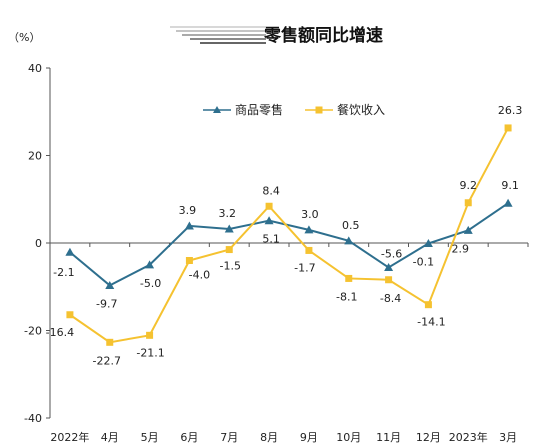 The width and height of the screenshot is (548, 446). What do you see at coordinates (269, 437) in the screenshot?
I see `x-tick-label: 8月` at bounding box center [269, 437].